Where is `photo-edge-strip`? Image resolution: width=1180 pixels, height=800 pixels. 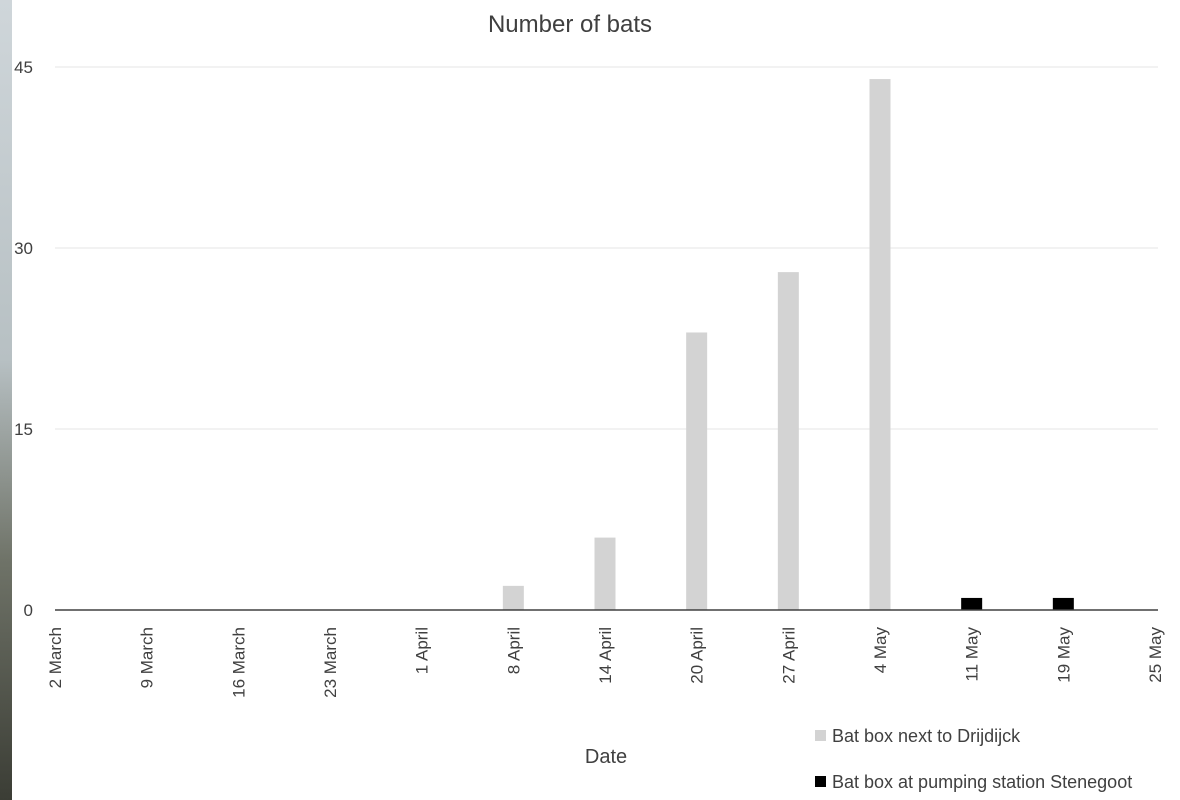
photo-edge-strip is located at coordinates (6, 400).